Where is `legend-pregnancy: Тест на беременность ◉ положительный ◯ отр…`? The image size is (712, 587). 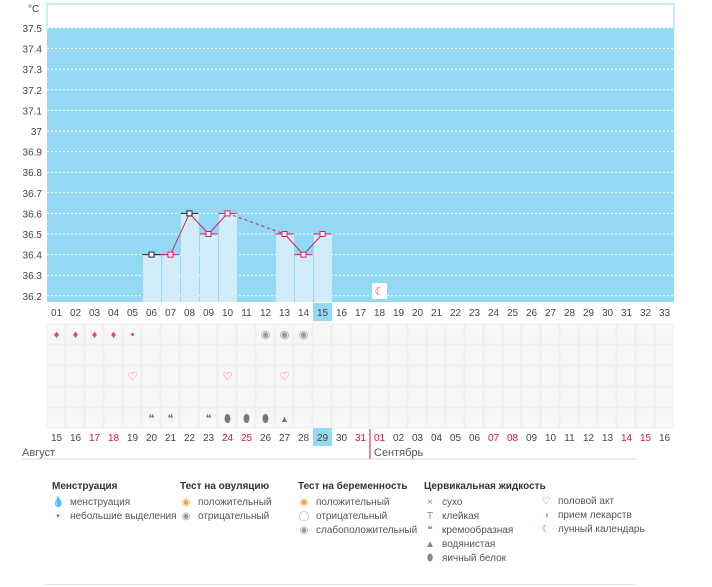 legend-pregnancy: Тест на беременность ◉ положительный ◯ отр… is located at coordinates (357, 509).